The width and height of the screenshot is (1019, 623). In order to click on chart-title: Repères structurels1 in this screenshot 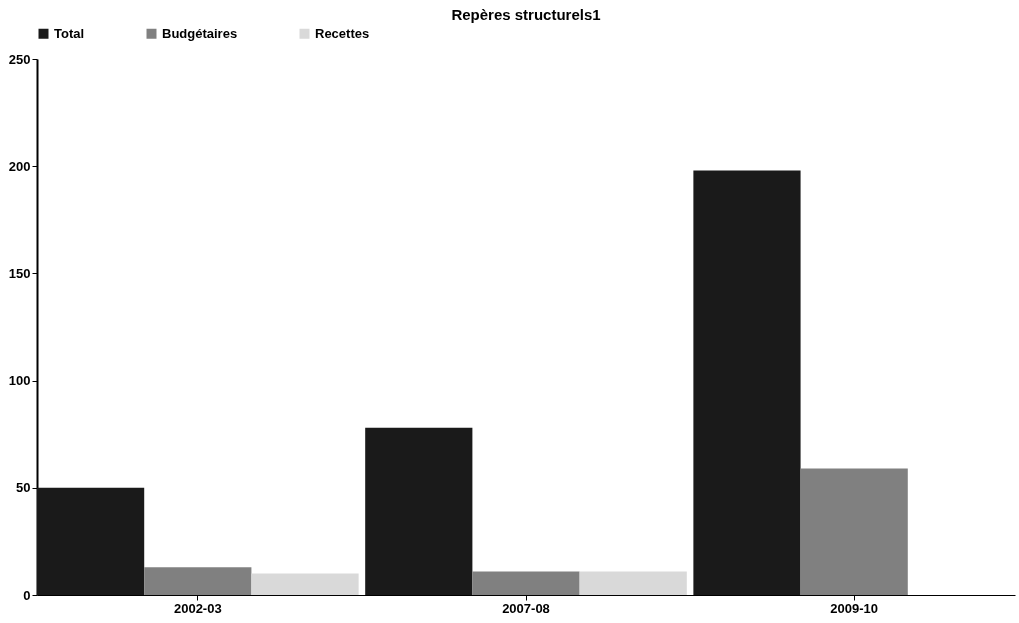, I will do `click(526, 14)`.